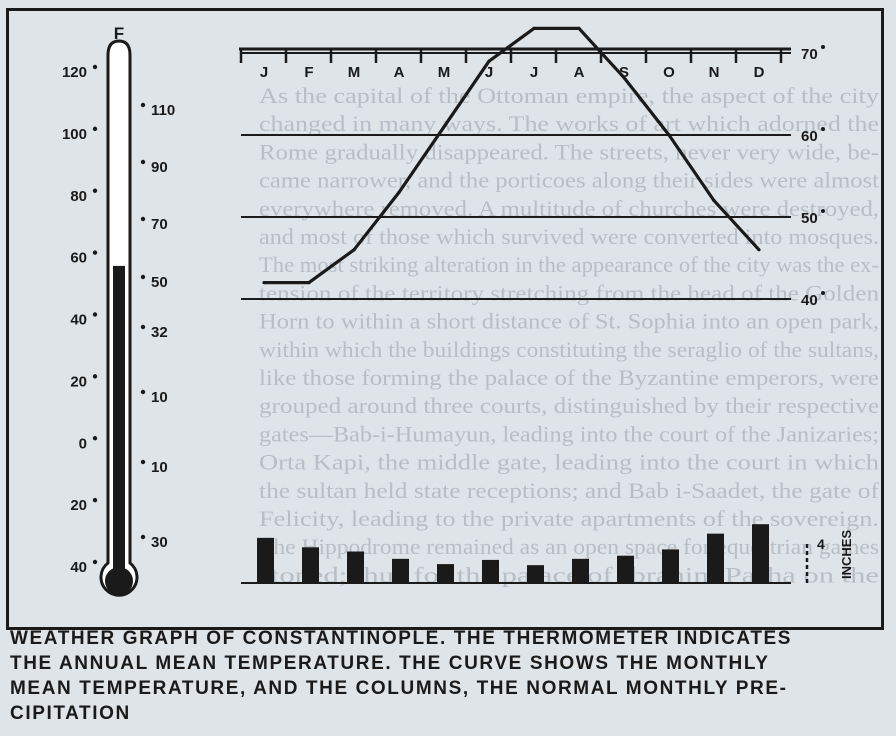 This screenshot has height=736, width=896. I want to click on thermometer-bulb, so click(119, 581).